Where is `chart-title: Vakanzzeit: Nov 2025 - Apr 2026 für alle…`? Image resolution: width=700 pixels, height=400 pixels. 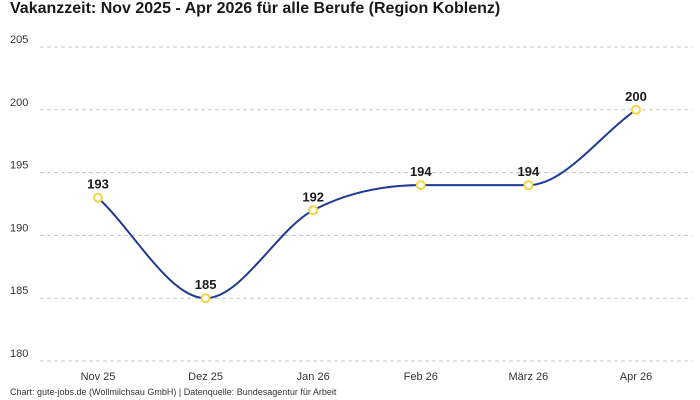 chart-title: Vakanzzeit: Nov 2025 - Apr 2026 für alle… is located at coordinates (255, 8).